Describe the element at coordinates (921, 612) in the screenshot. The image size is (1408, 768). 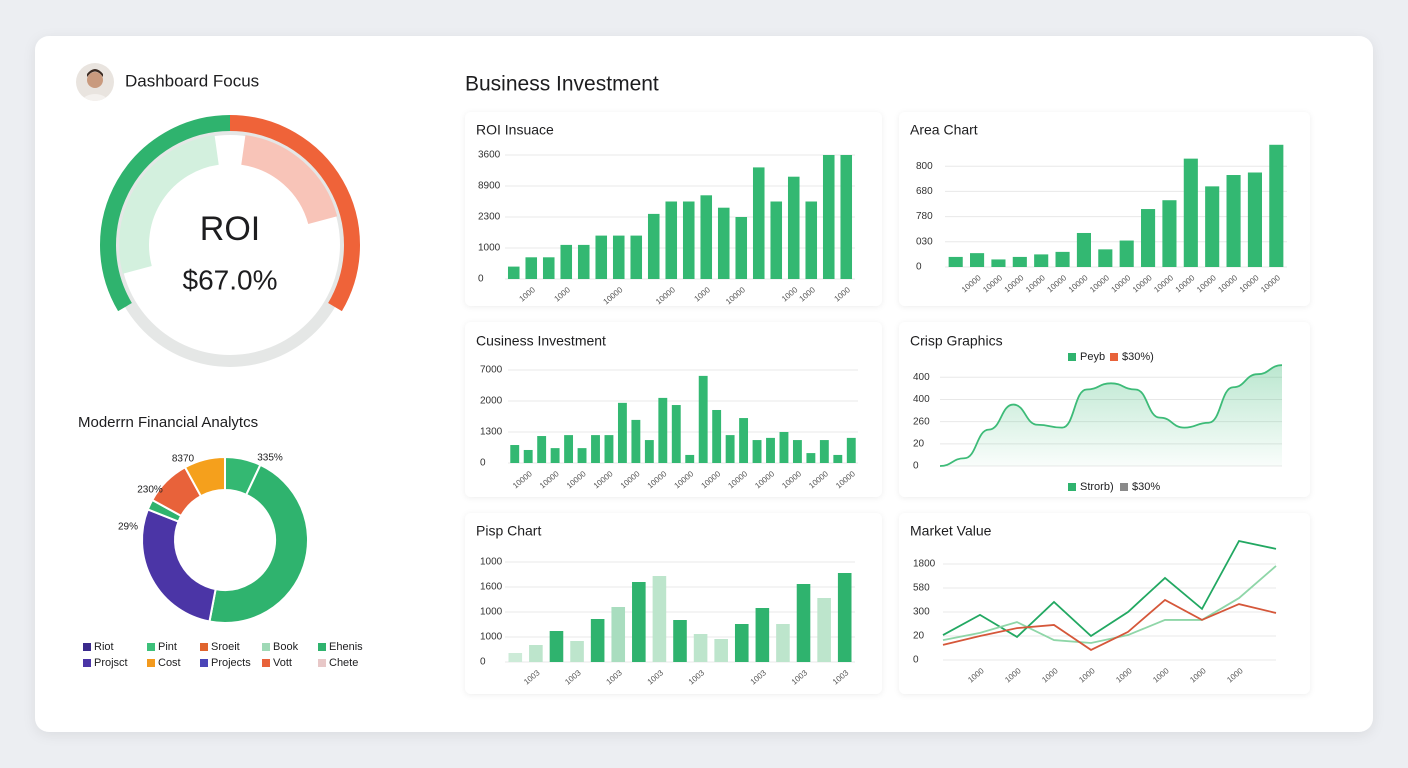
I see `y-tick-label: 300` at that location.